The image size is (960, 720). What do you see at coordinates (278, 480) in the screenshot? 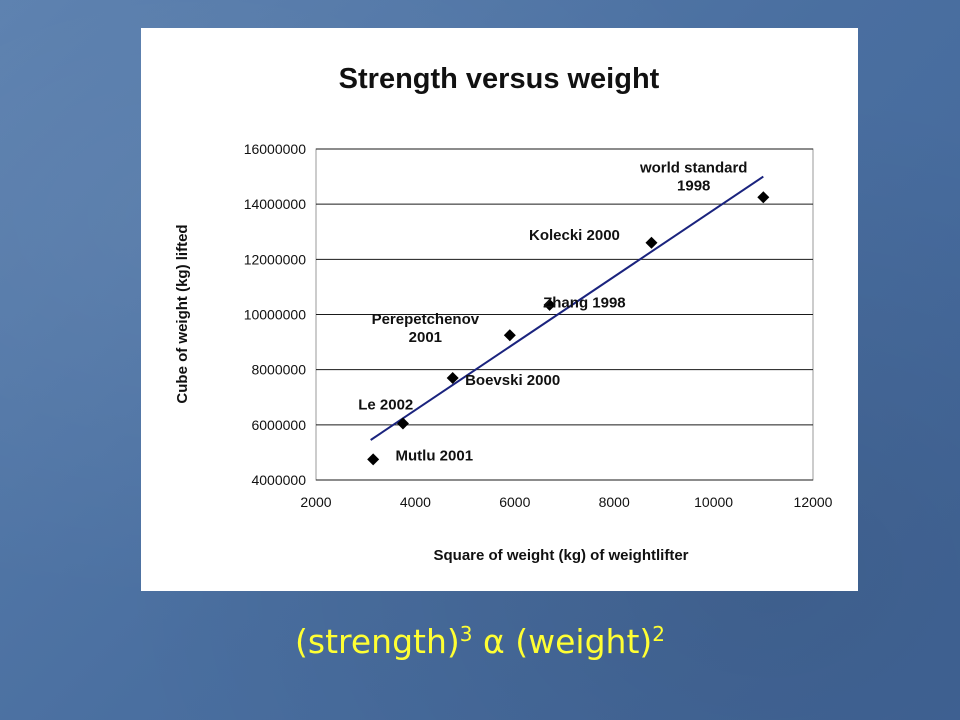
I see `y-tick-label: 4000000` at bounding box center [278, 480].